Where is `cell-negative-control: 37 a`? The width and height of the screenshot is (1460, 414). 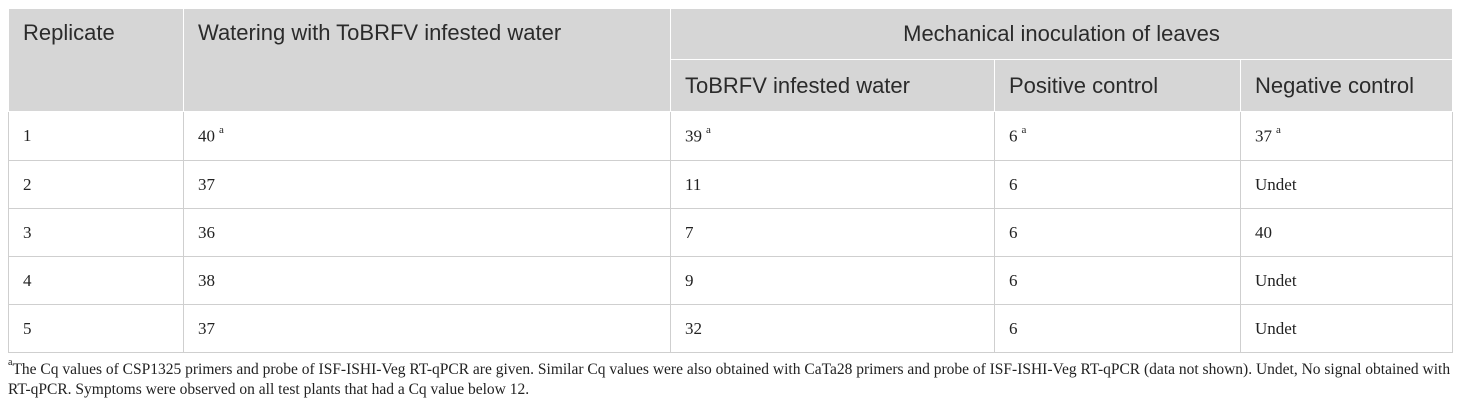
cell-negative-control: 37 a is located at coordinates (1346, 136).